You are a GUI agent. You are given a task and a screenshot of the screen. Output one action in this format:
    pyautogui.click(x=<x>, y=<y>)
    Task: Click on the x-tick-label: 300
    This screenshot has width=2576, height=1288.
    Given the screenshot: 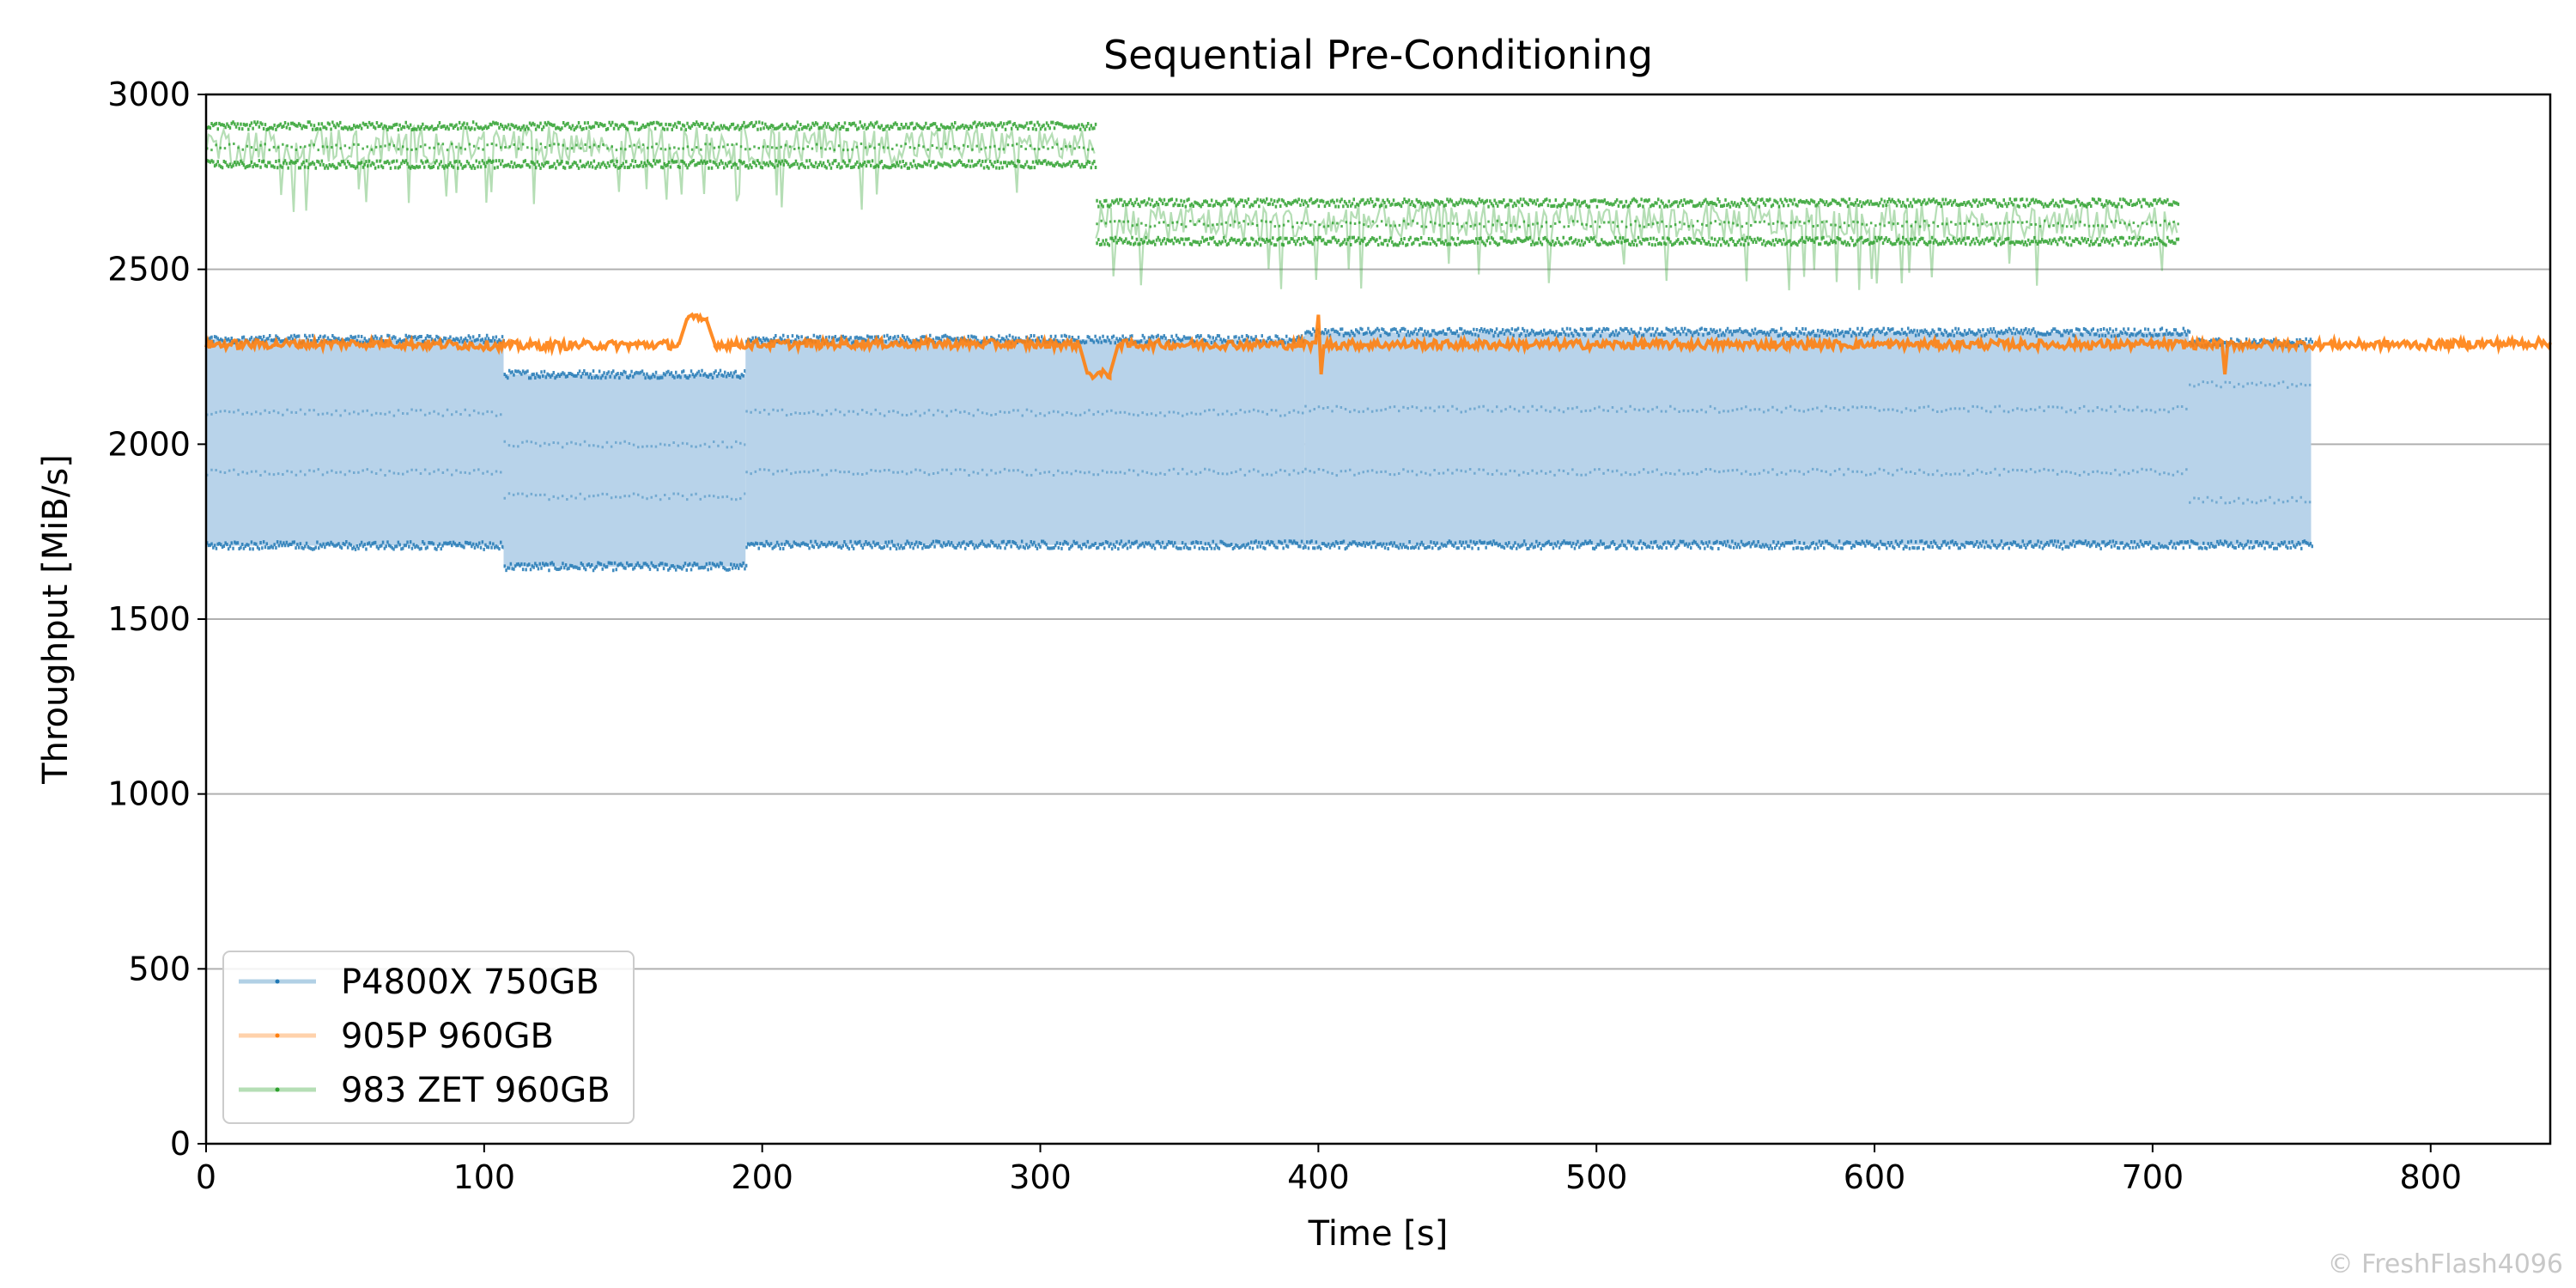 What is the action you would take?
    pyautogui.click(x=1041, y=1177)
    